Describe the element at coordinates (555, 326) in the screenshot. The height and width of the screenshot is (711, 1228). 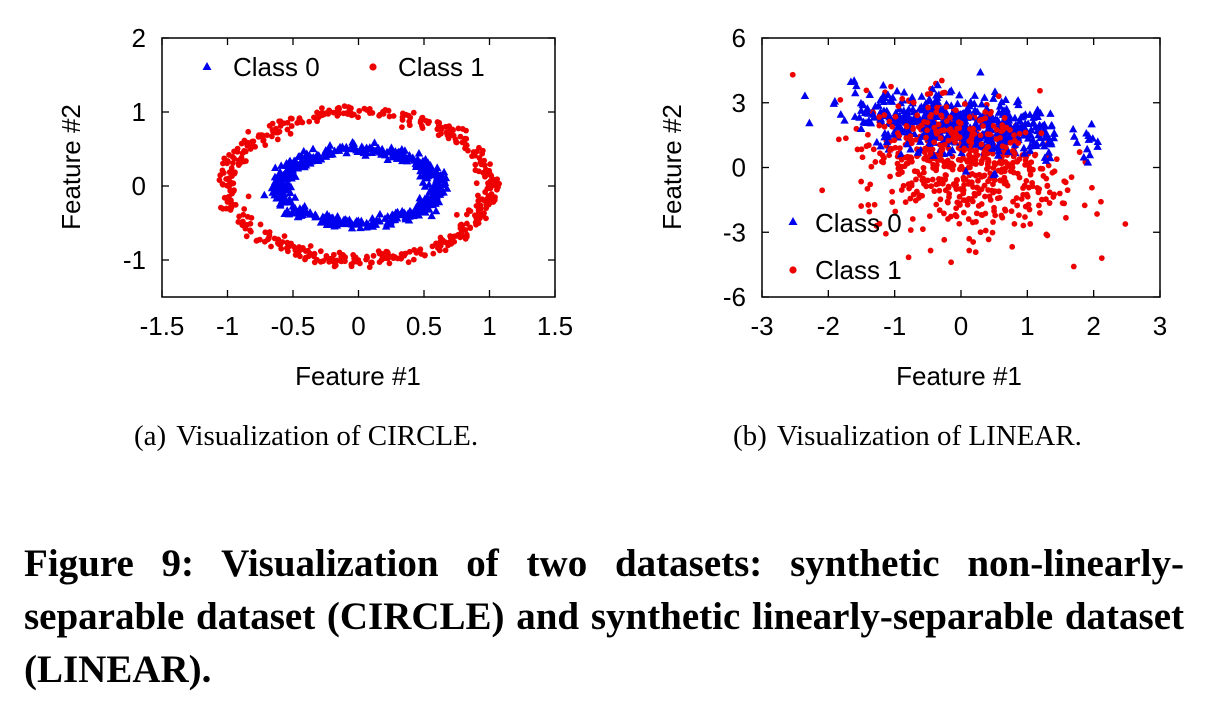
I see `circle-x-tick-label: 1.5` at that location.